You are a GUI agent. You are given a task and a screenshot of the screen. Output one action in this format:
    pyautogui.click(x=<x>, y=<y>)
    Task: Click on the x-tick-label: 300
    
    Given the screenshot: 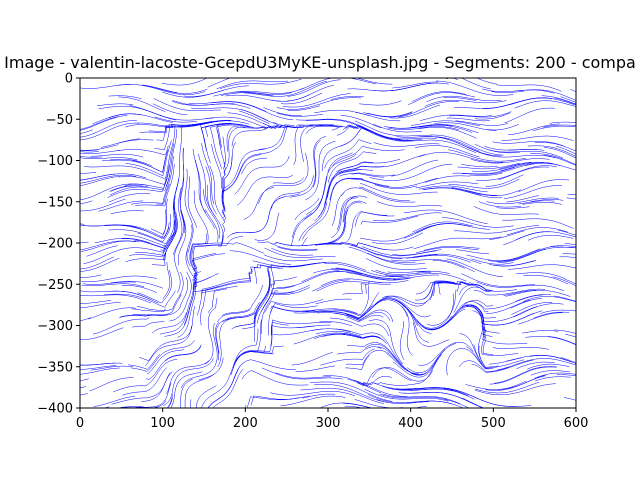 What is the action you would take?
    pyautogui.click(x=328, y=423)
    